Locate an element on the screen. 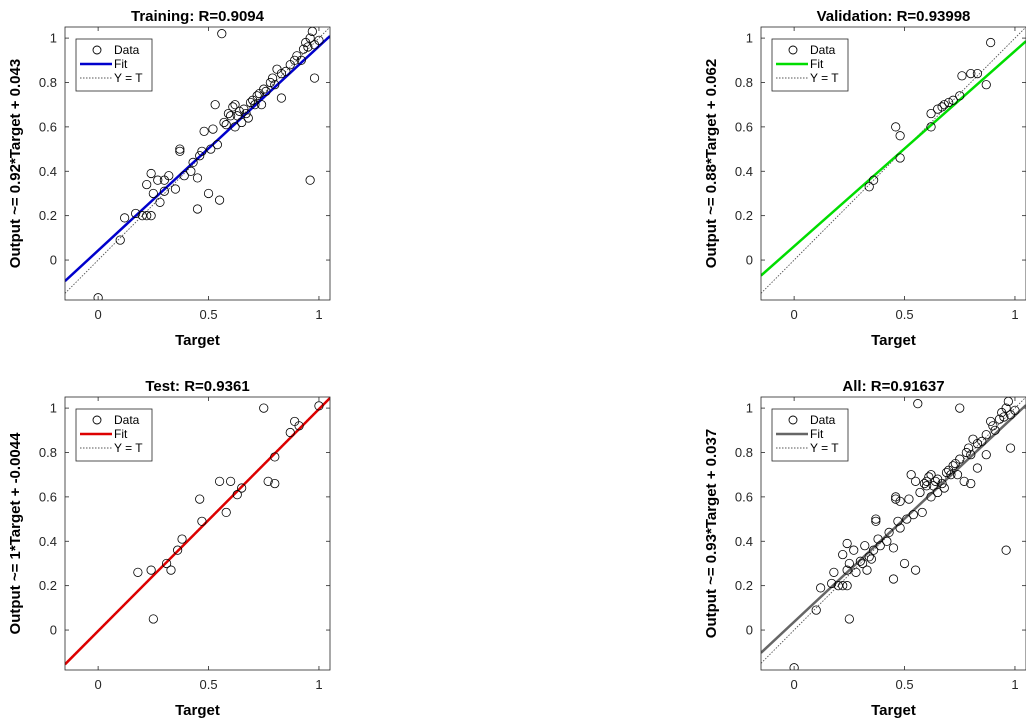 This screenshot has width=1026, height=725. panel-title: All: R=0.91637 is located at coordinates (893, 386).